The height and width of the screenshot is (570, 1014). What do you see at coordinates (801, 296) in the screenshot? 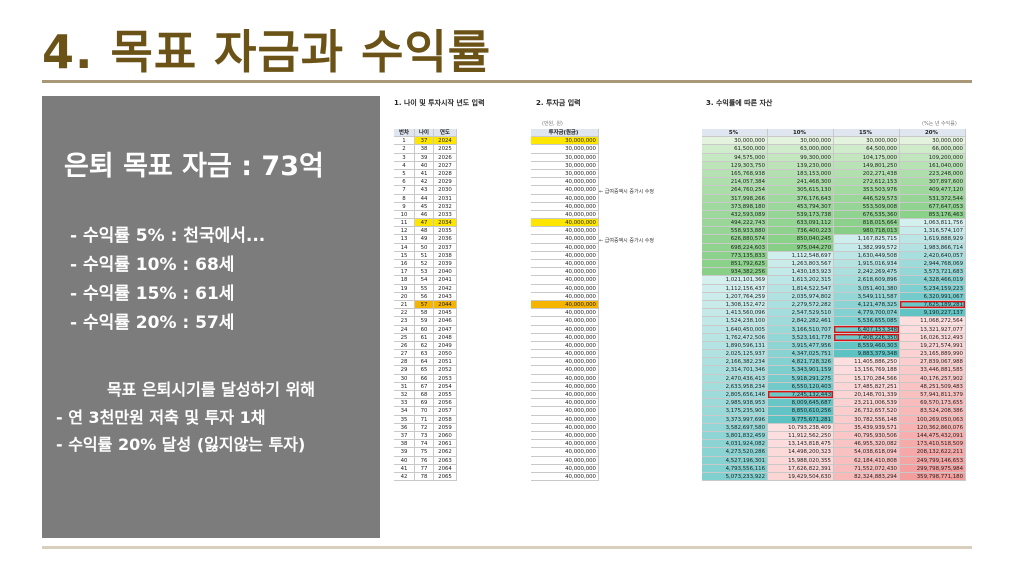
I see `table-cell: 2,035,974,802` at bounding box center [801, 296].